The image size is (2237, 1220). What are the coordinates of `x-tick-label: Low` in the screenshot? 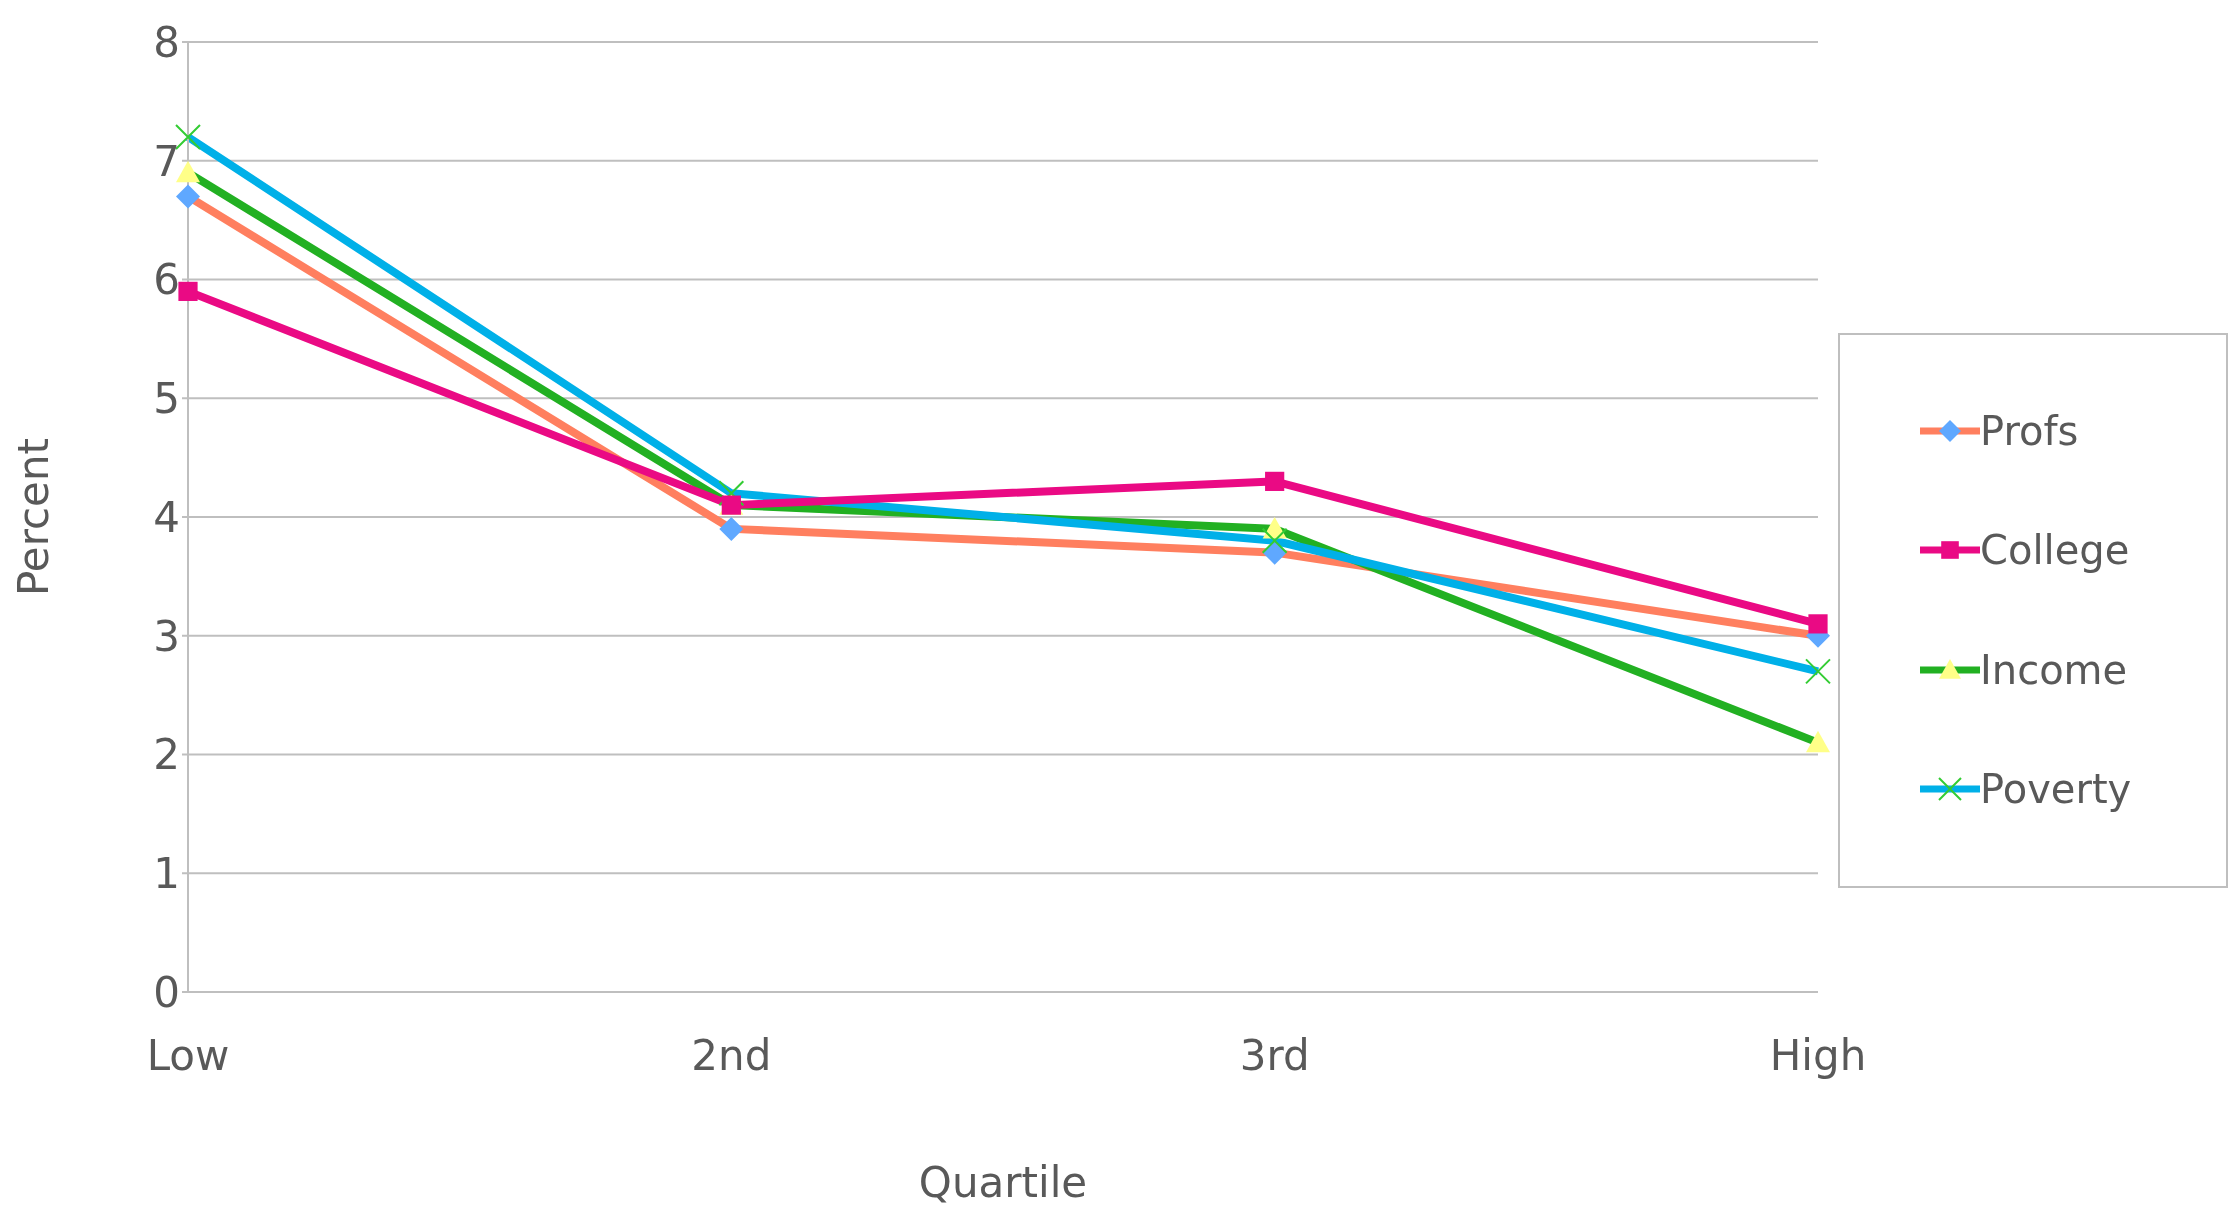 It's located at (188, 1055).